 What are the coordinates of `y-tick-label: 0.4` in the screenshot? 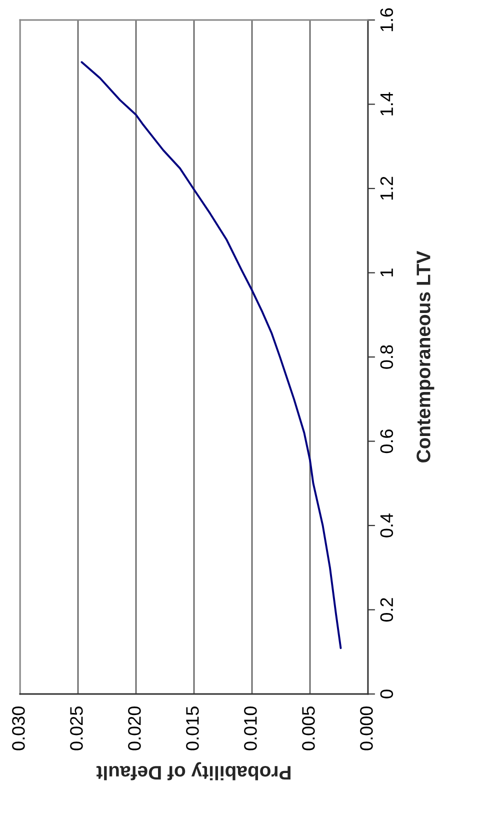 It's located at (387, 525).